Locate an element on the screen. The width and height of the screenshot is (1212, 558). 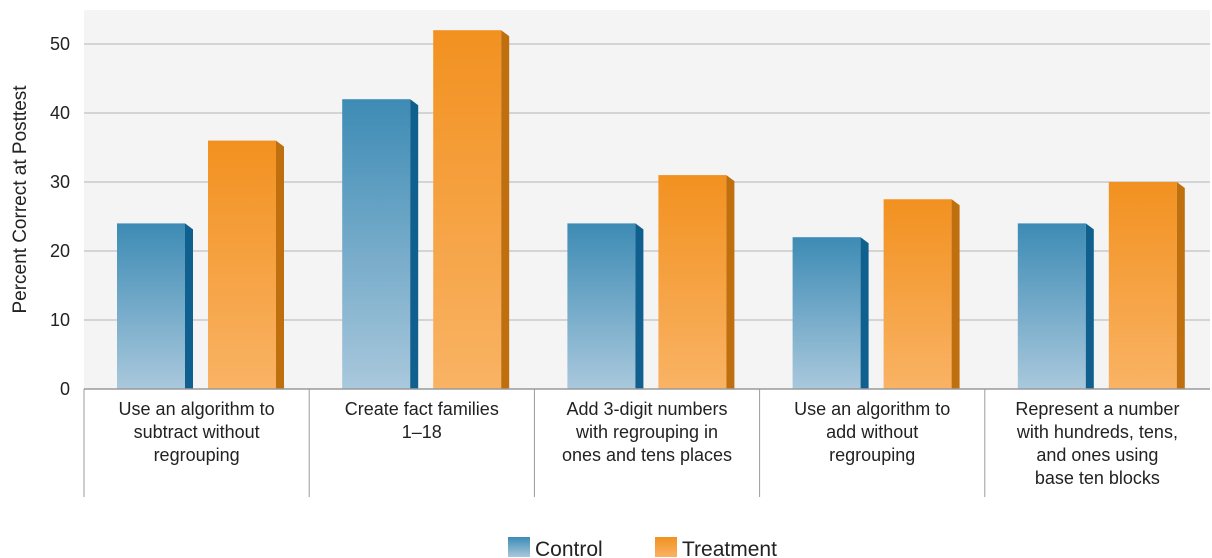
category-label-line: and ones using is located at coordinates (1097, 455).